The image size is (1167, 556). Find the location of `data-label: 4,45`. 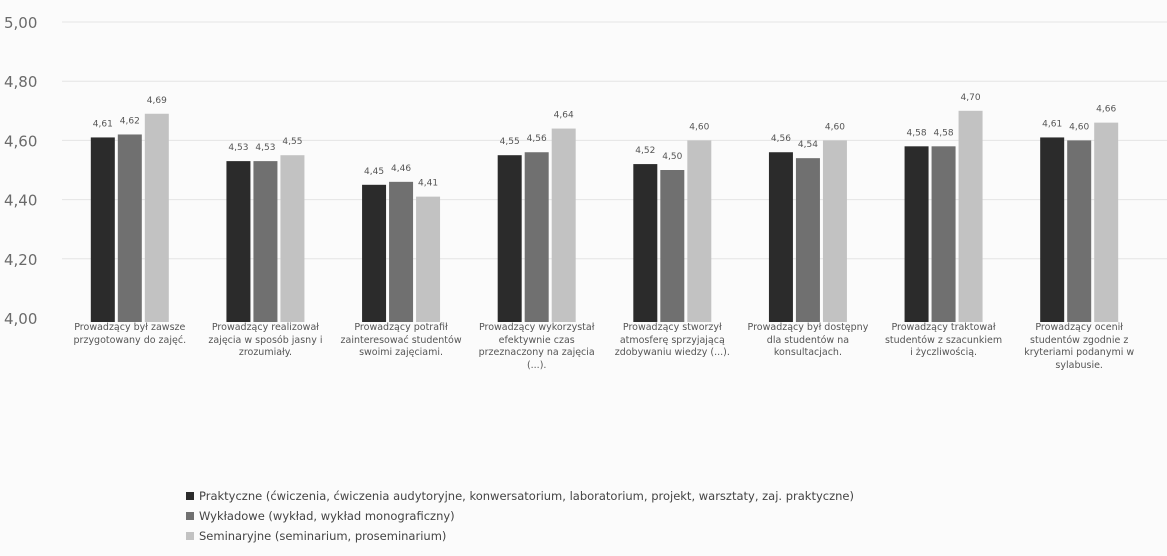

data-label: 4,45 is located at coordinates (374, 172).